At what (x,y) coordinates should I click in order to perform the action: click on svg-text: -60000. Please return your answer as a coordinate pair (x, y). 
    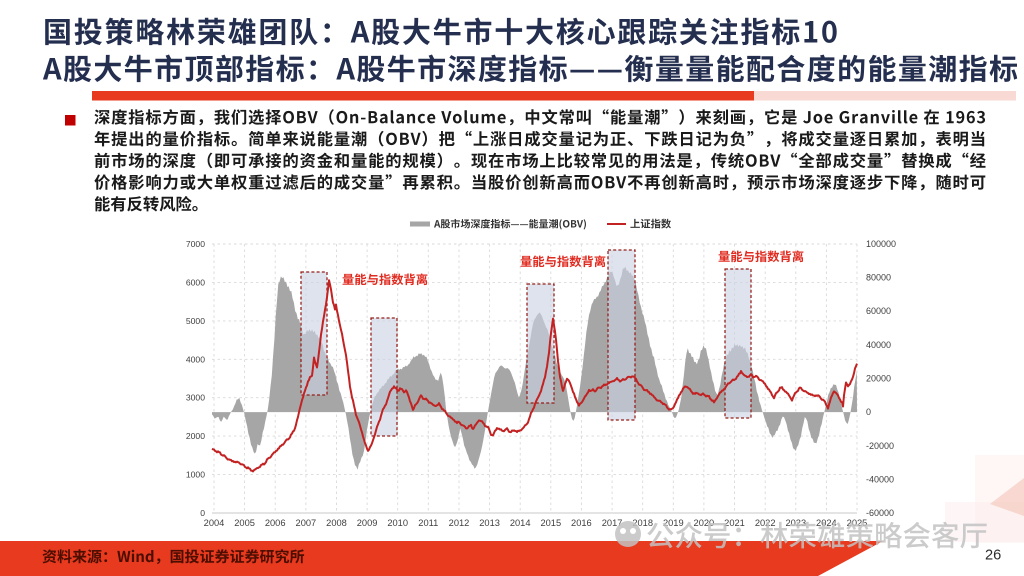
    Looking at the image, I should click on (880, 513).